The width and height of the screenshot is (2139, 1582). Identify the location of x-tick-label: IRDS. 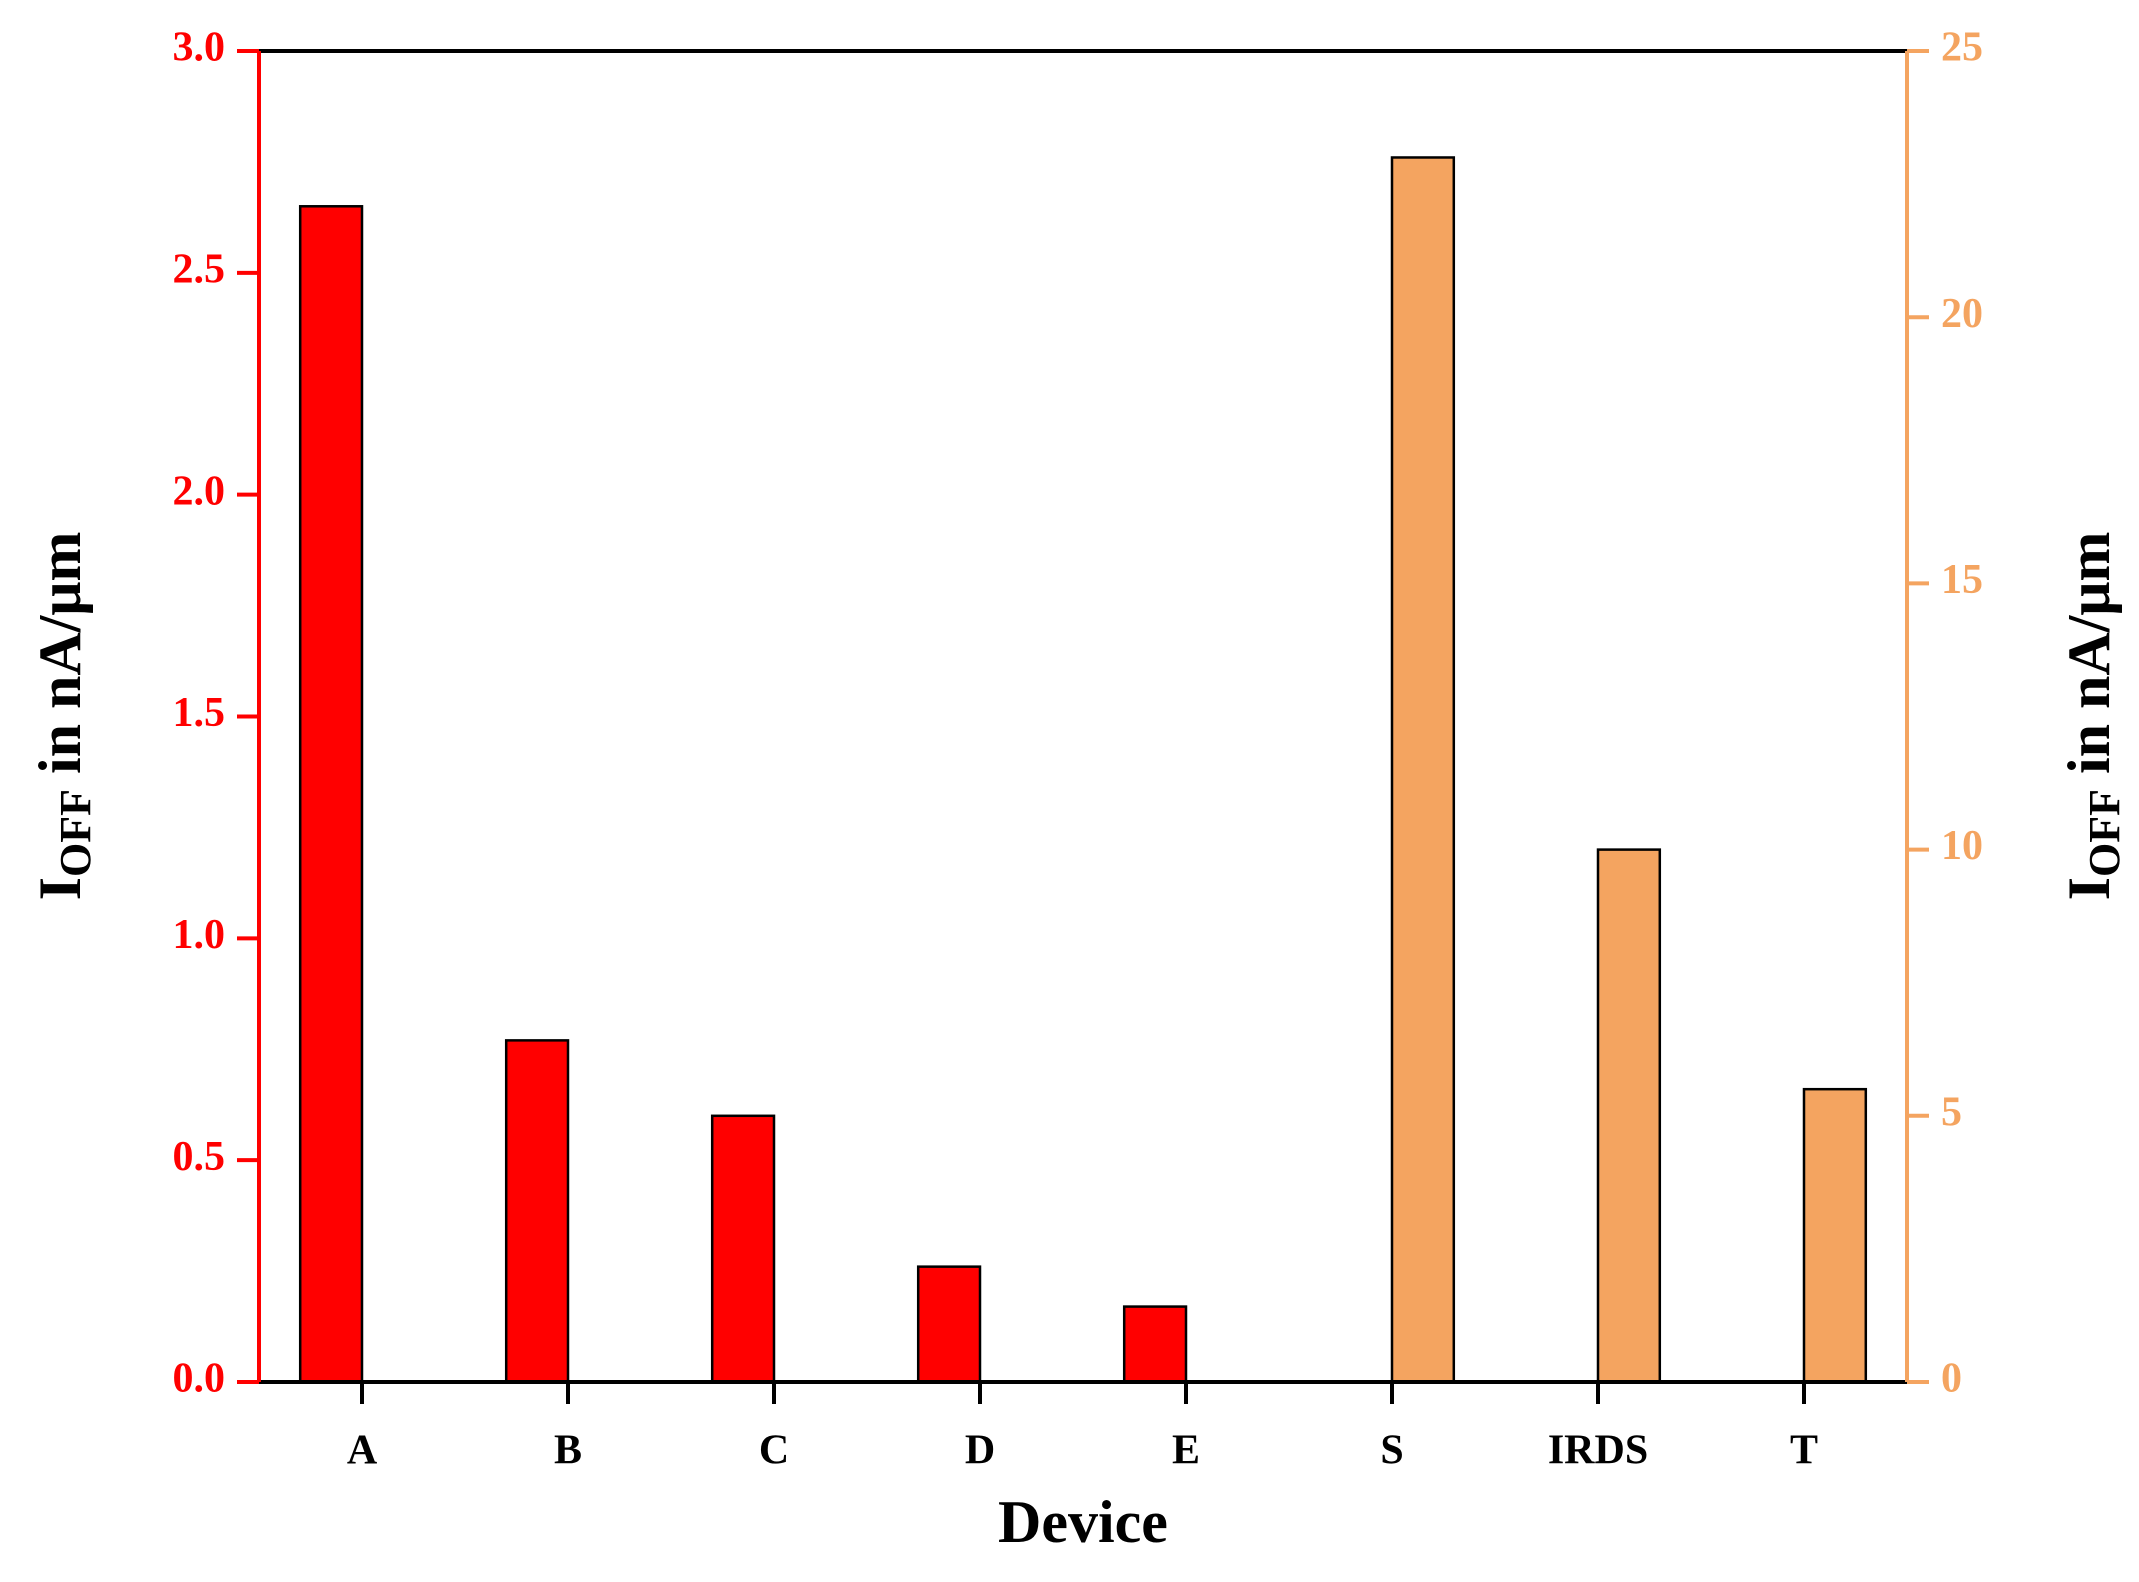
(1598, 1451).